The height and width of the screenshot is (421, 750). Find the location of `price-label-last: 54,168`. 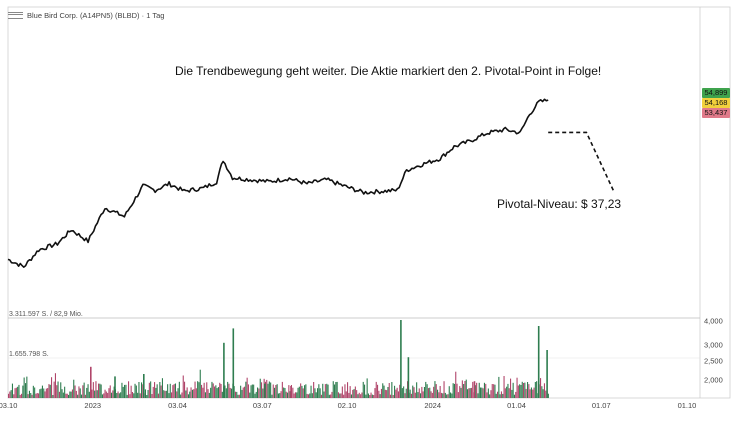

price-label-last: 54,168 is located at coordinates (716, 103).